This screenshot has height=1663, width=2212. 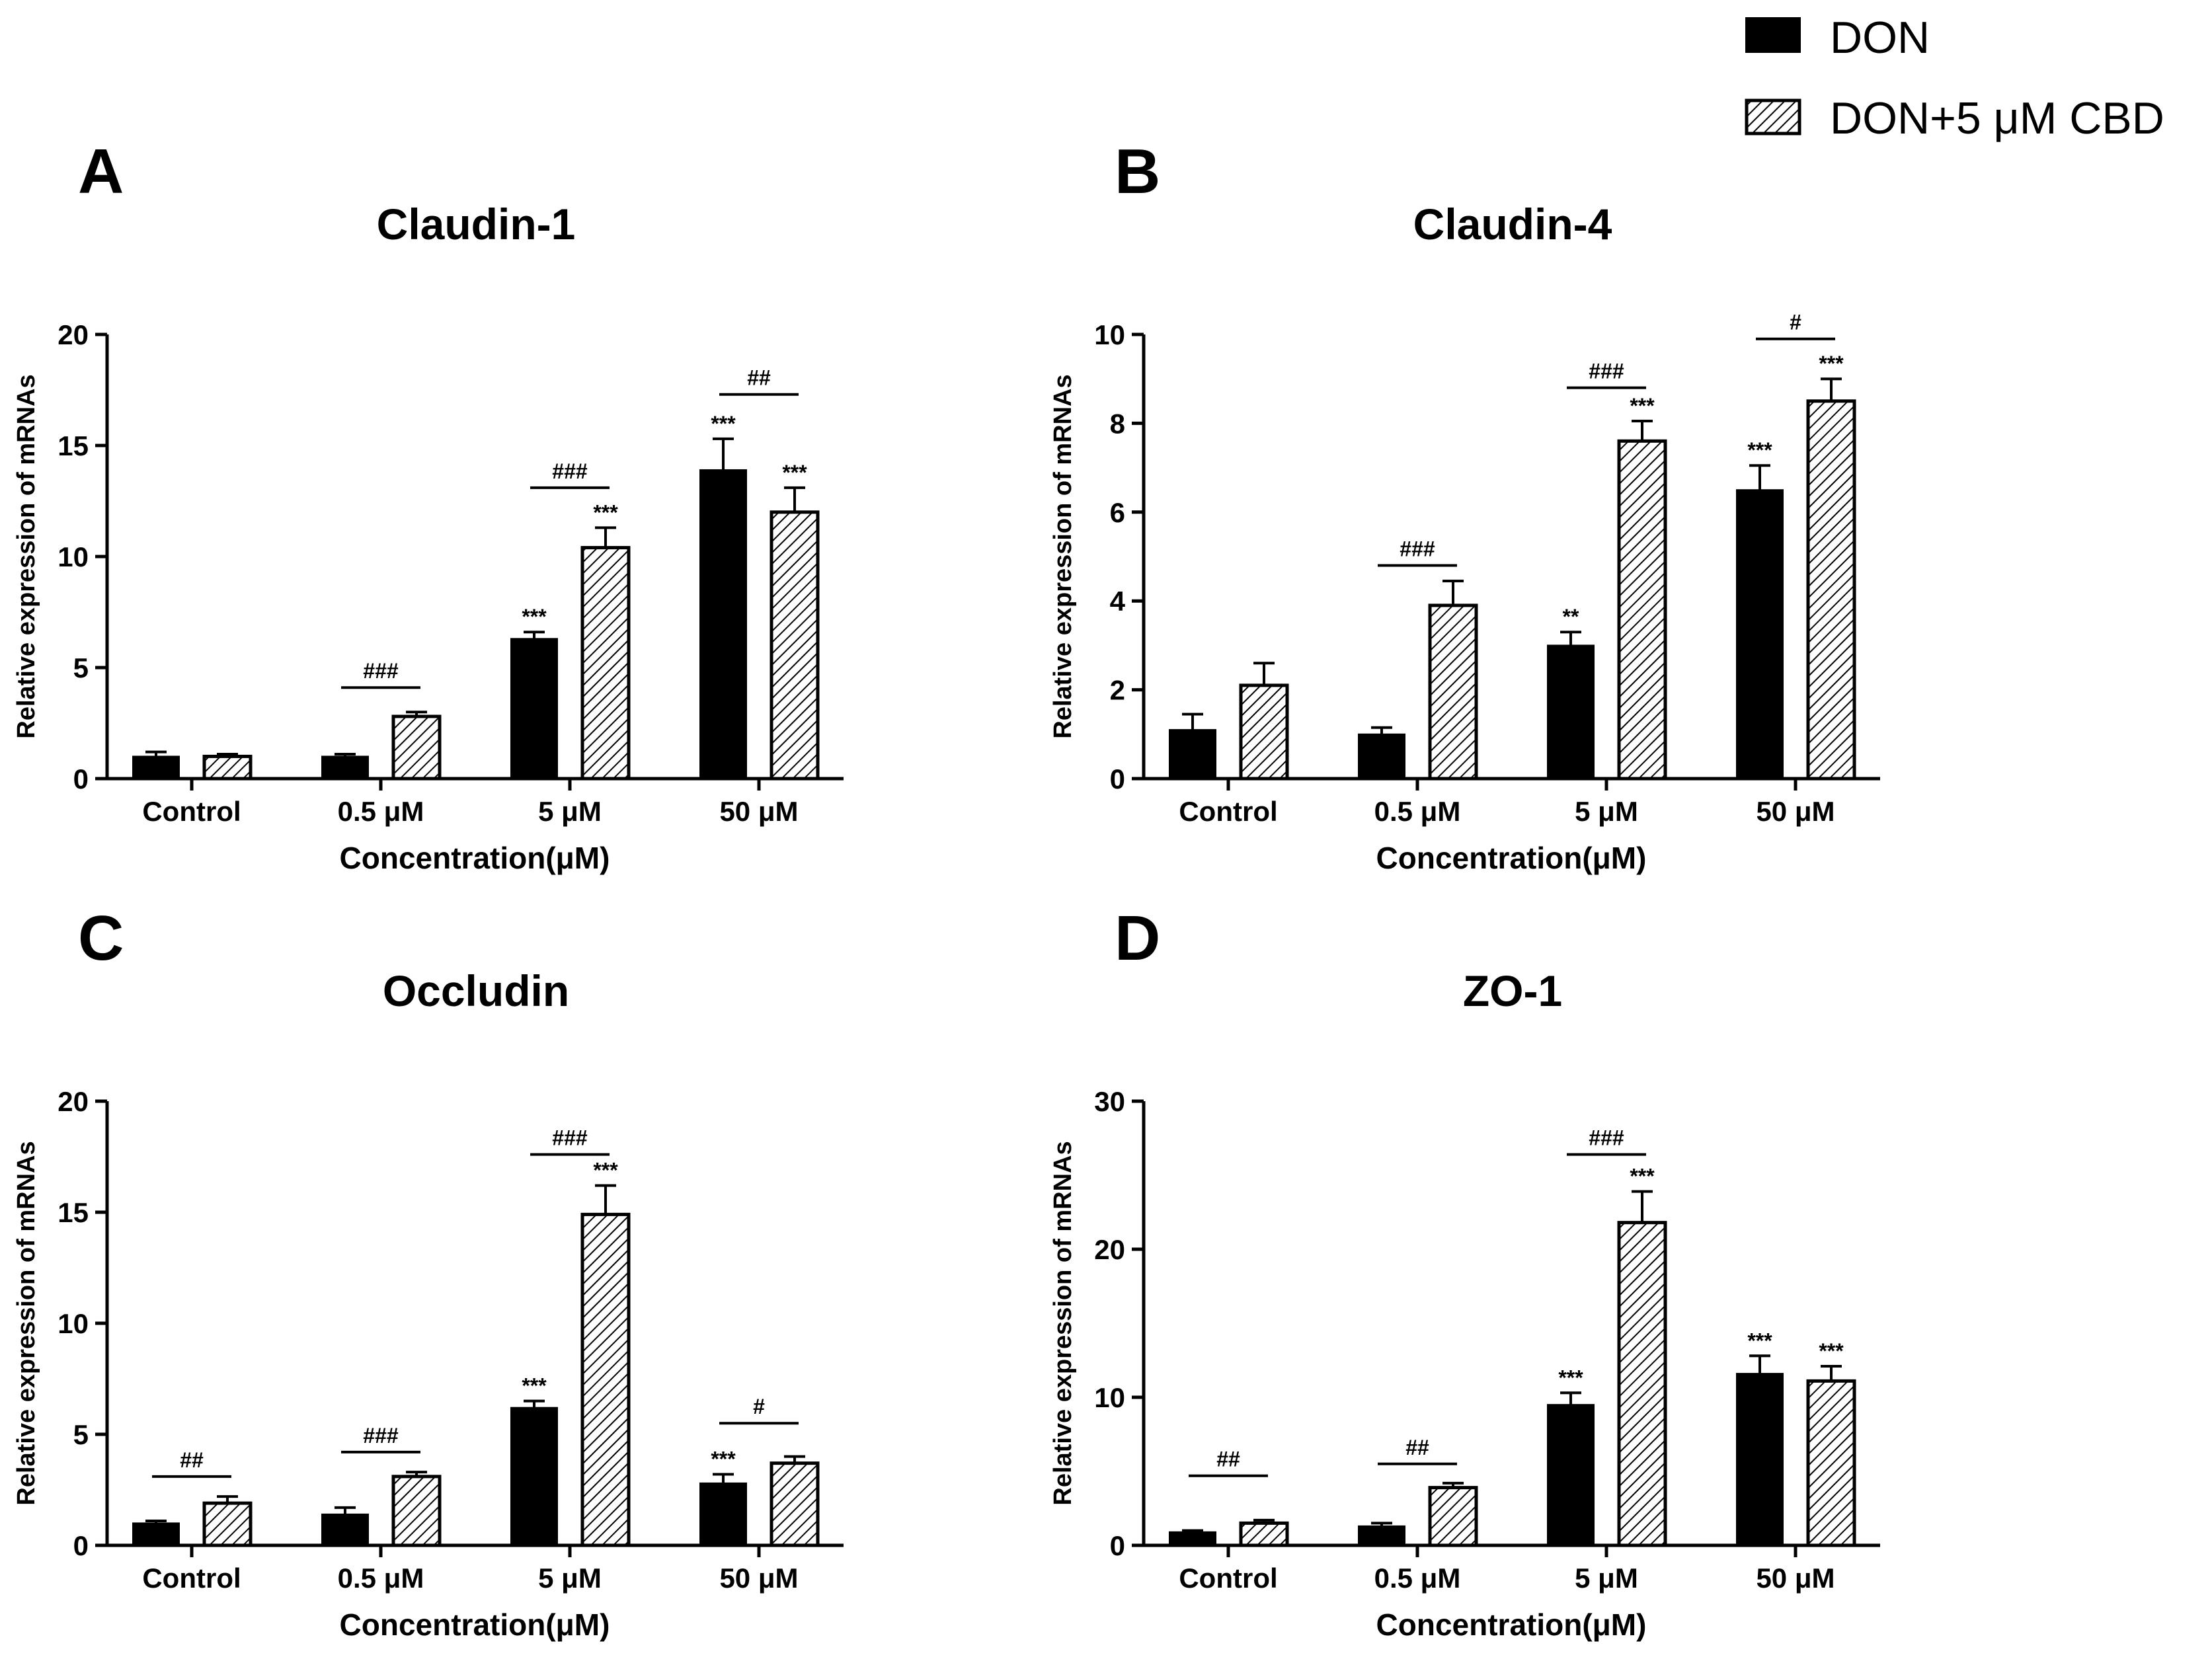 I want to click on panel-letter: C, so click(x=101, y=938).